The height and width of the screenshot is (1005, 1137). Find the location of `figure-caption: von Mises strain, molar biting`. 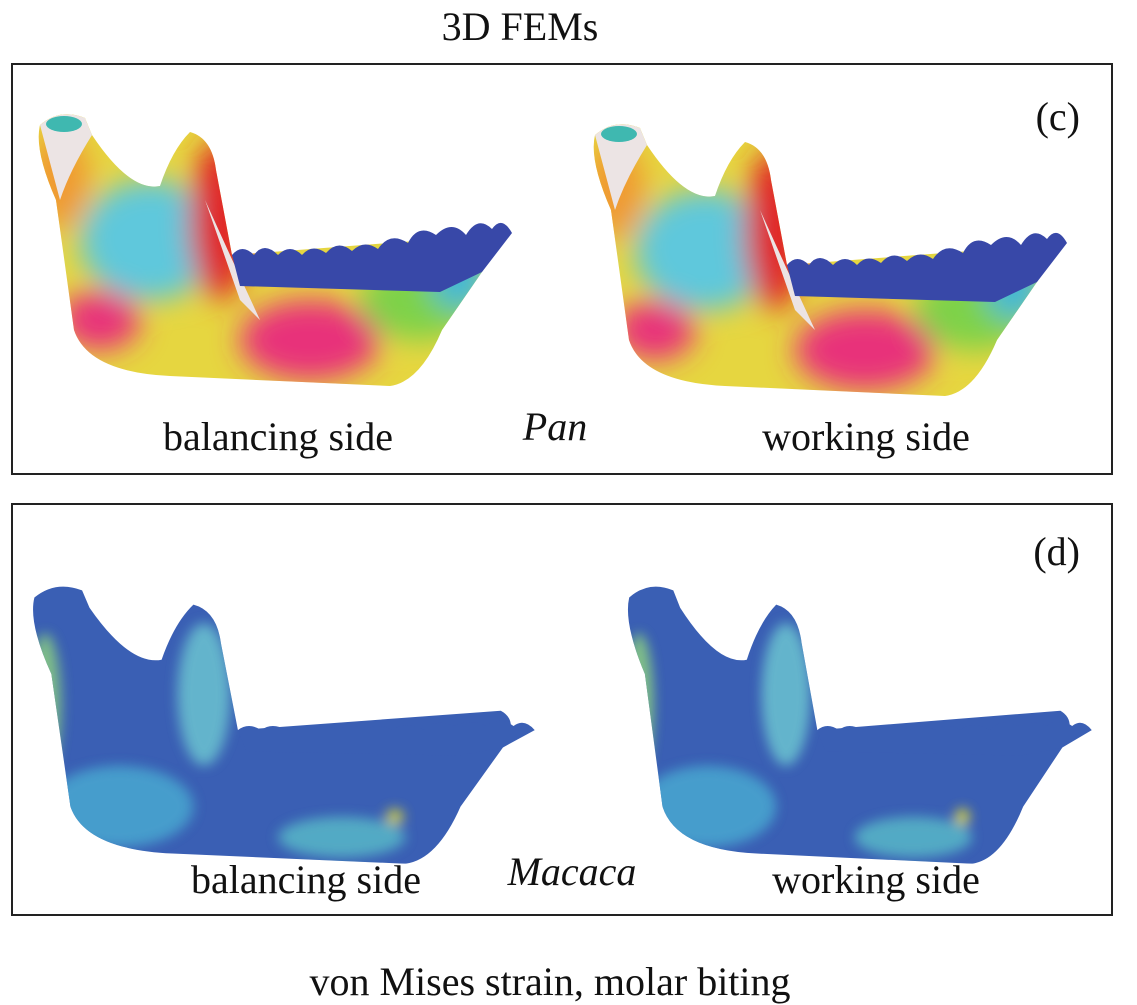

figure-caption: von Mises strain, molar biting is located at coordinates (549, 981).